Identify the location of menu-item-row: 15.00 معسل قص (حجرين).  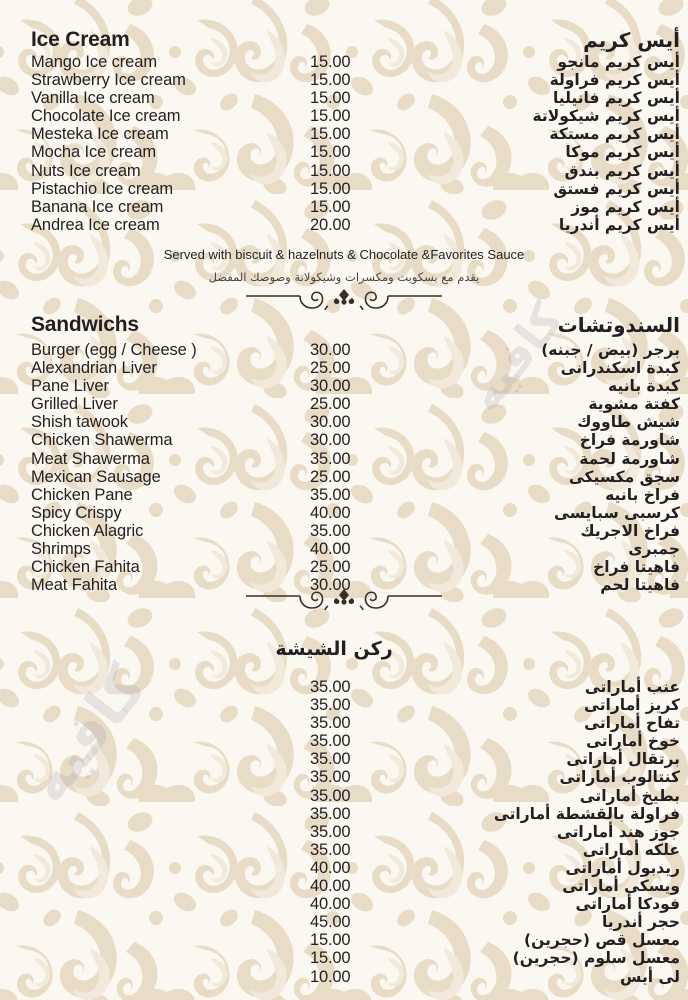
(344, 940).